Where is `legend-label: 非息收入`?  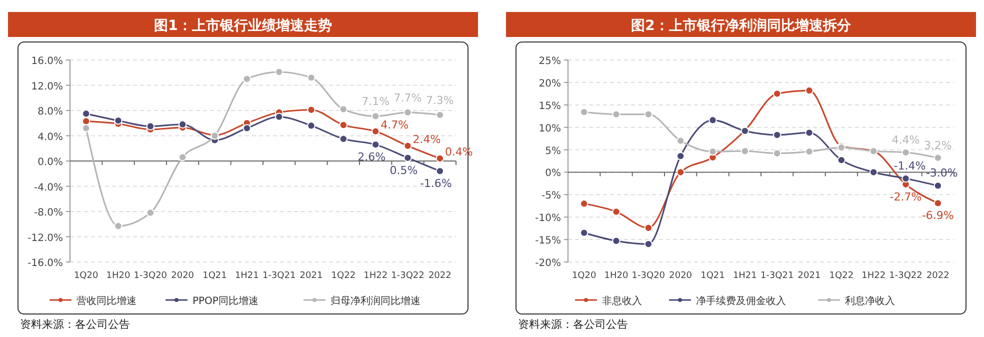 legend-label: 非息收入 is located at coordinates (622, 301).